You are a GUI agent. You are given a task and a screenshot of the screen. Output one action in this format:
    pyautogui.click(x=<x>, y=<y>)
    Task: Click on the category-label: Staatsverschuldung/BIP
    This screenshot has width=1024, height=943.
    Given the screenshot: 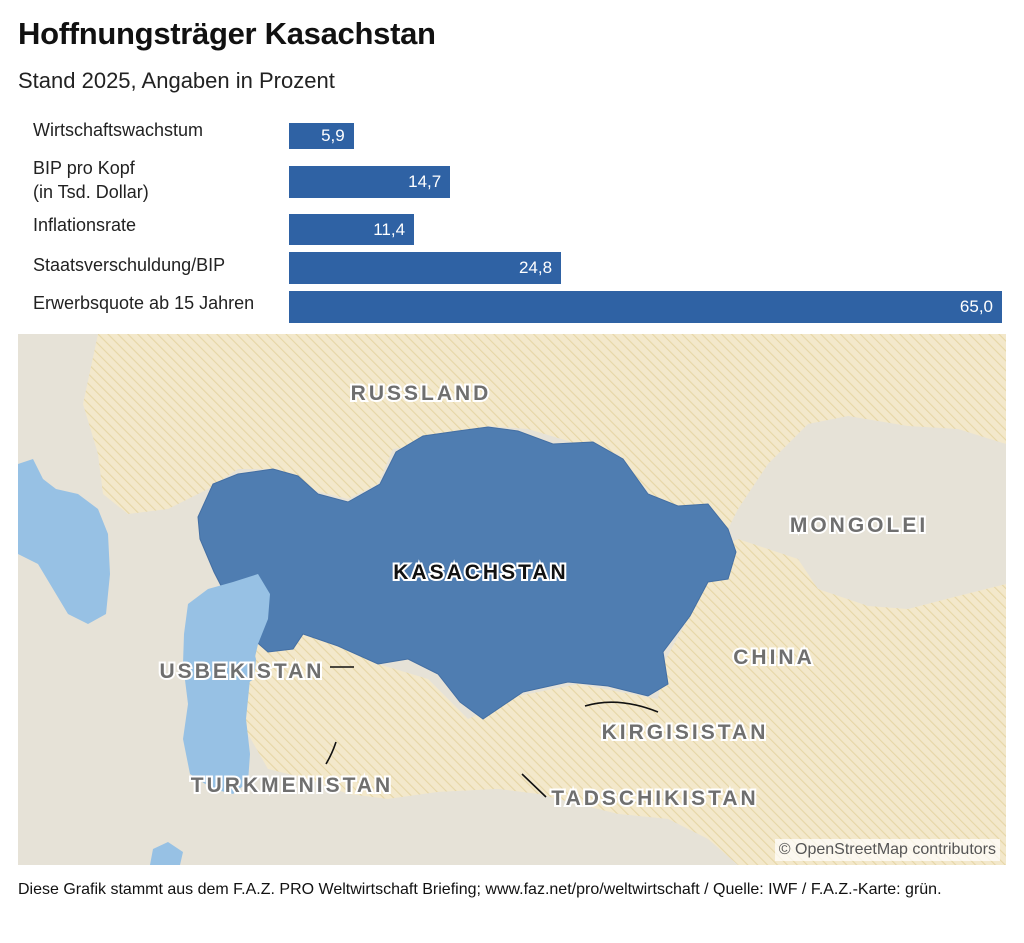 What is the action you would take?
    pyautogui.click(x=129, y=265)
    